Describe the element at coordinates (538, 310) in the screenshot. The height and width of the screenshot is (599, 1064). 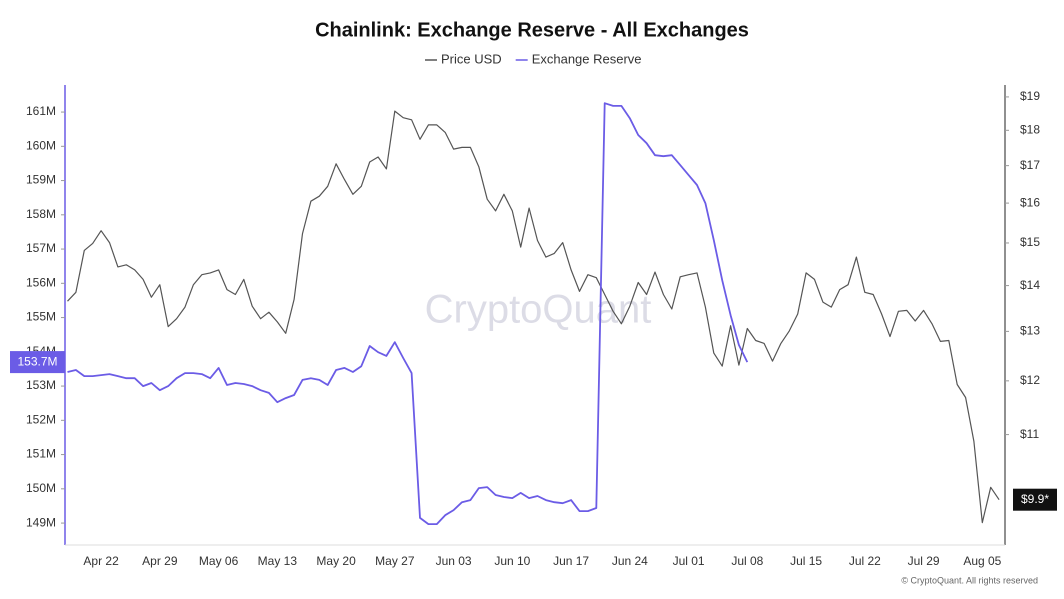
I see `watermark: CryptoQuant` at that location.